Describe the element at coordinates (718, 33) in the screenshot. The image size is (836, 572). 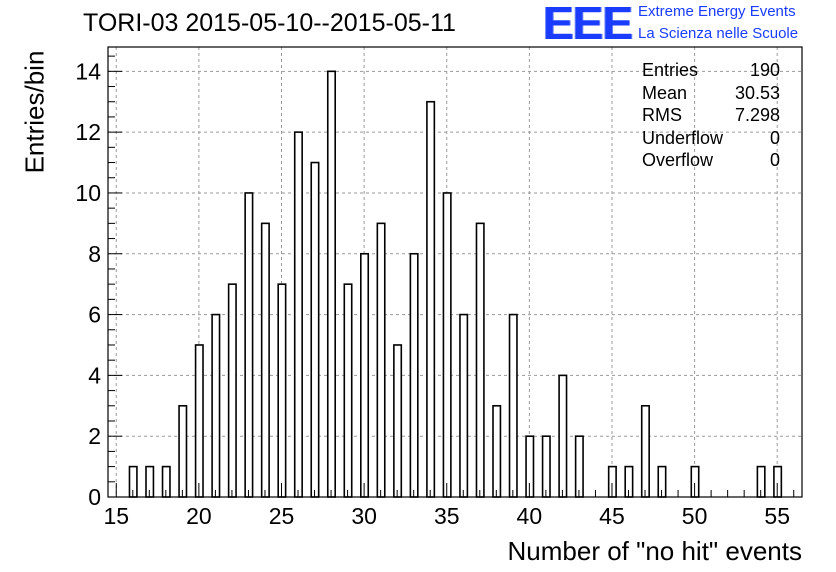
I see `logo-line-2: La Scienza nelle Scuole` at that location.